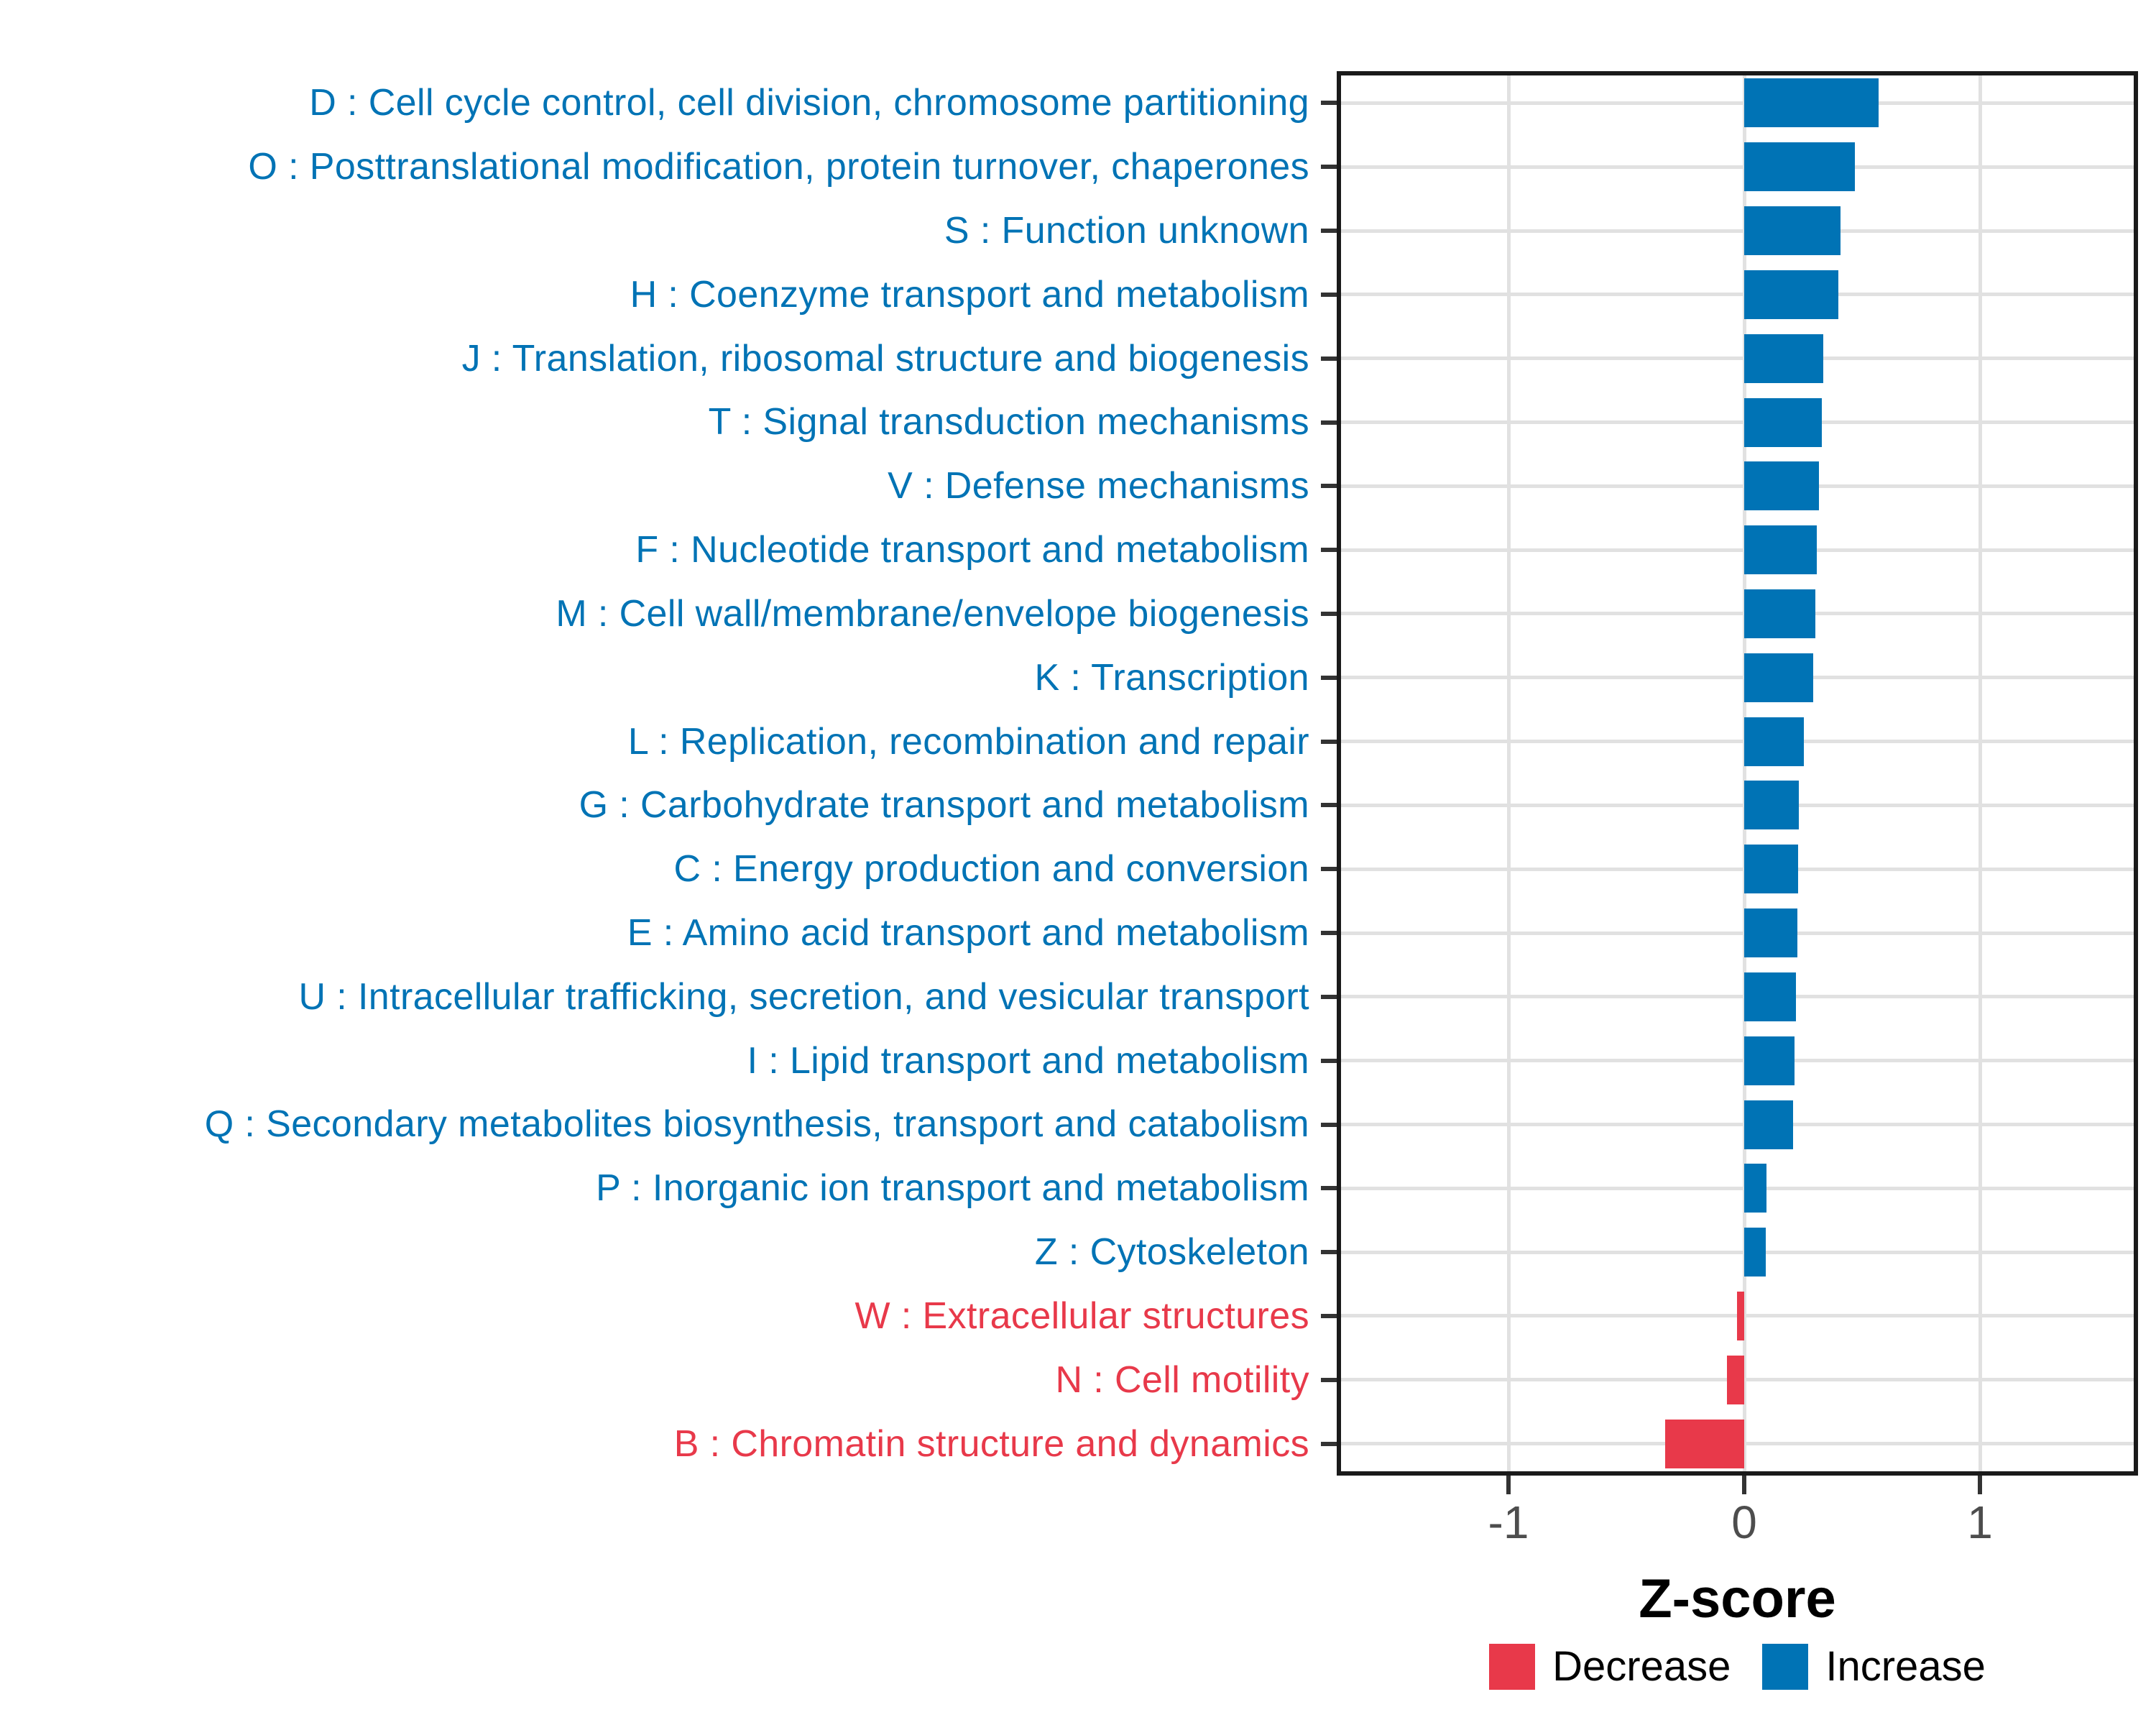 Image resolution: width=2156 pixels, height=1725 pixels. Describe the element at coordinates (972, 550) in the screenshot. I see `y-axis-label: F : Nucleotide transport and metabolism` at that location.